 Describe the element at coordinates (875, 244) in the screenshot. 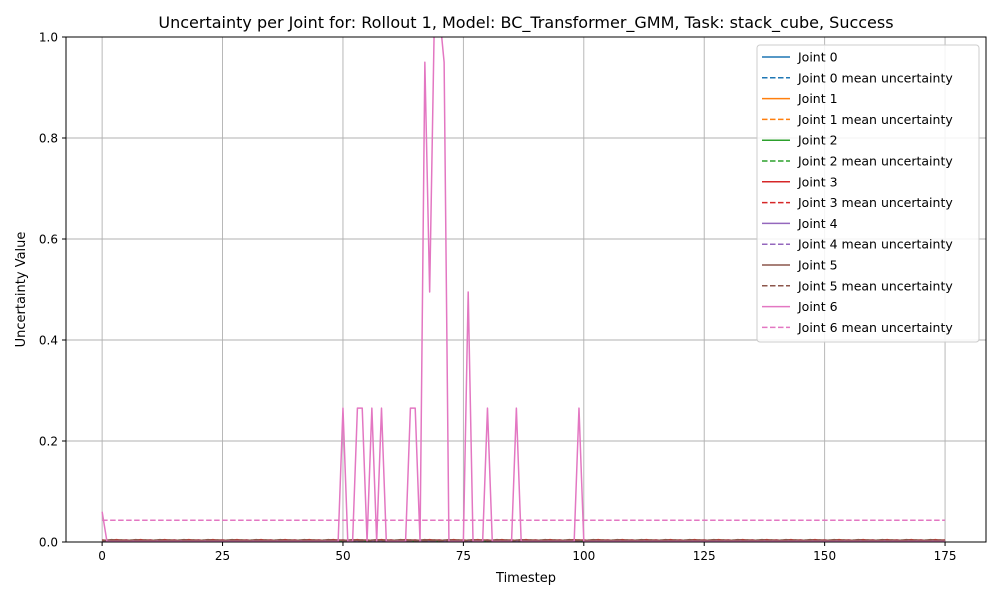

I see `legend-entry: Joint 4 mean uncertainty` at that location.